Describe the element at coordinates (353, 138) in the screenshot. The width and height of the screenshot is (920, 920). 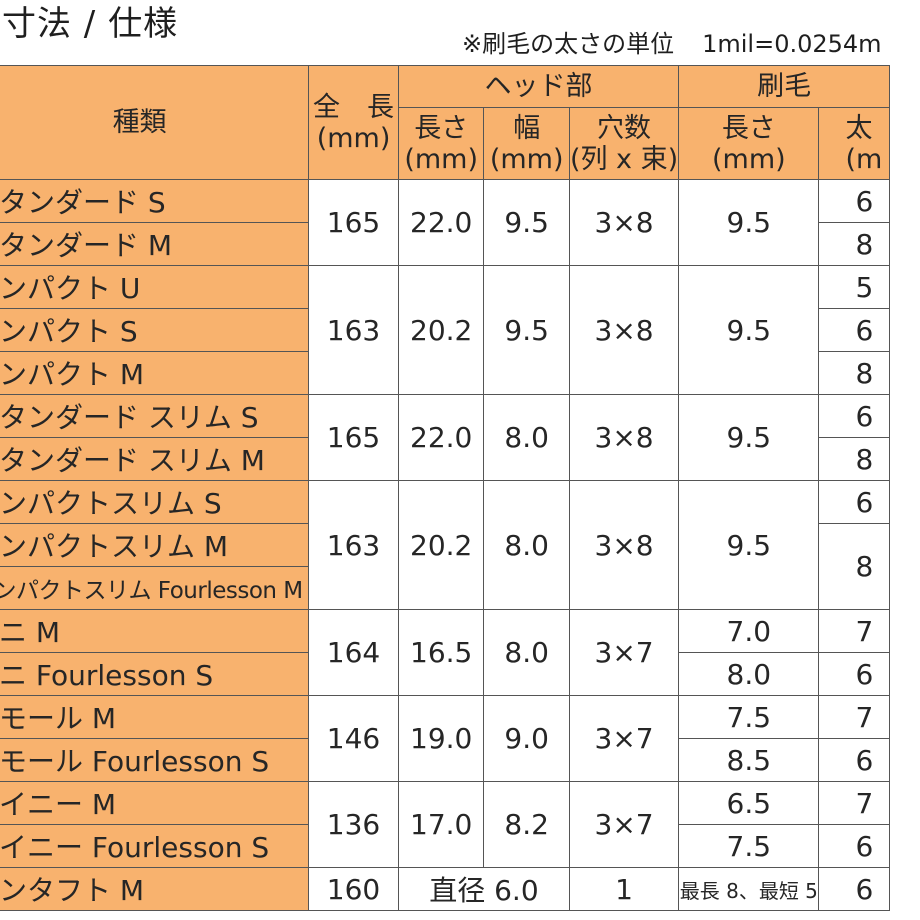
I see `header-total-length-unit: (mm)` at that location.